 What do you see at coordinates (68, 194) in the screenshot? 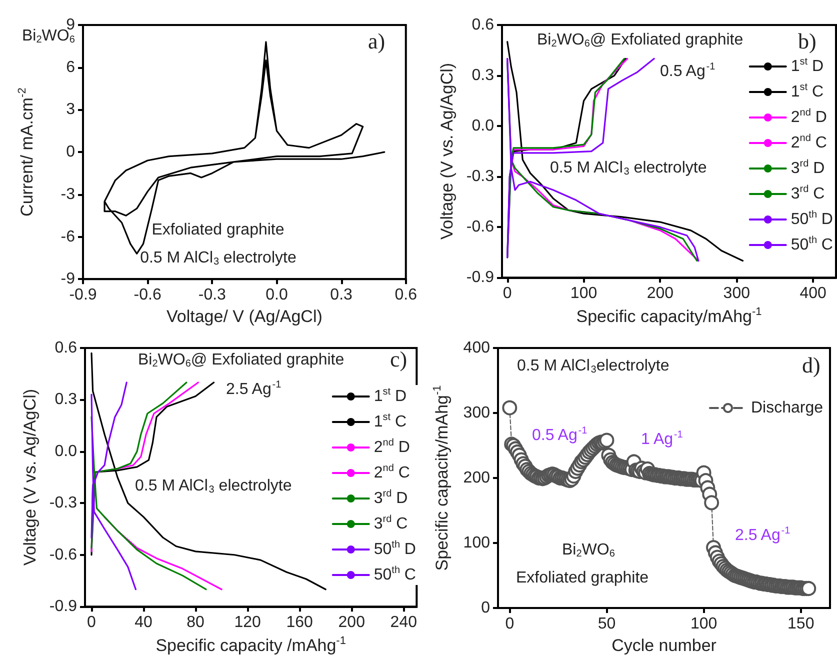
I see `y-tick-label: -3` at bounding box center [68, 194].